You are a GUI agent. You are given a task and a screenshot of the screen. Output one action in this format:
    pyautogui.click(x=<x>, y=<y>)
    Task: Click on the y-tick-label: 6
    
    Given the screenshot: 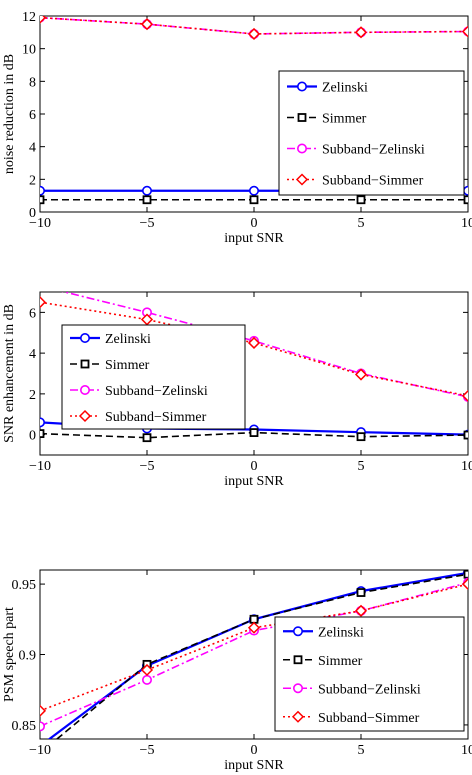 What is the action you would take?
    pyautogui.click(x=32, y=115)
    